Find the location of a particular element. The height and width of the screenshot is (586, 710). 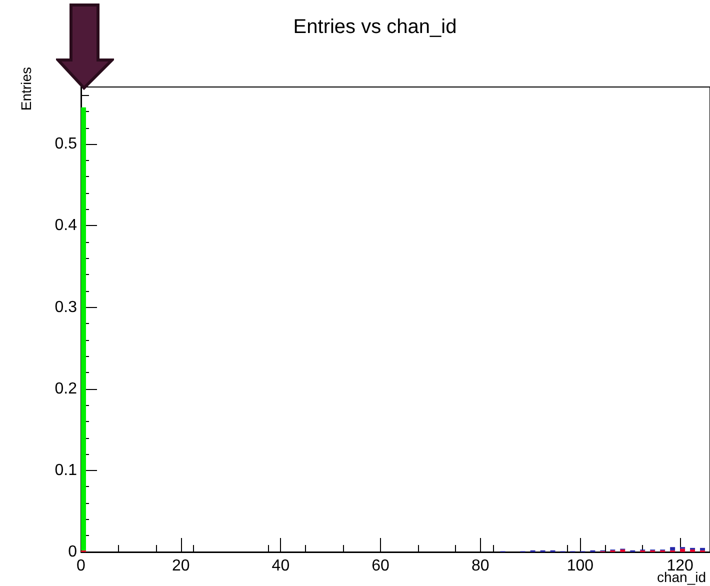

x-tick-label: 60 is located at coordinates (381, 566).